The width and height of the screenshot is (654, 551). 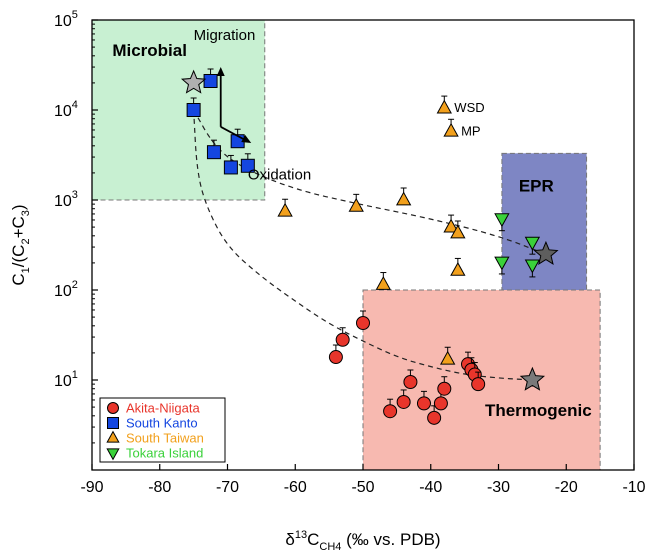 I want to click on point-label: WSD, so click(x=469, y=107).